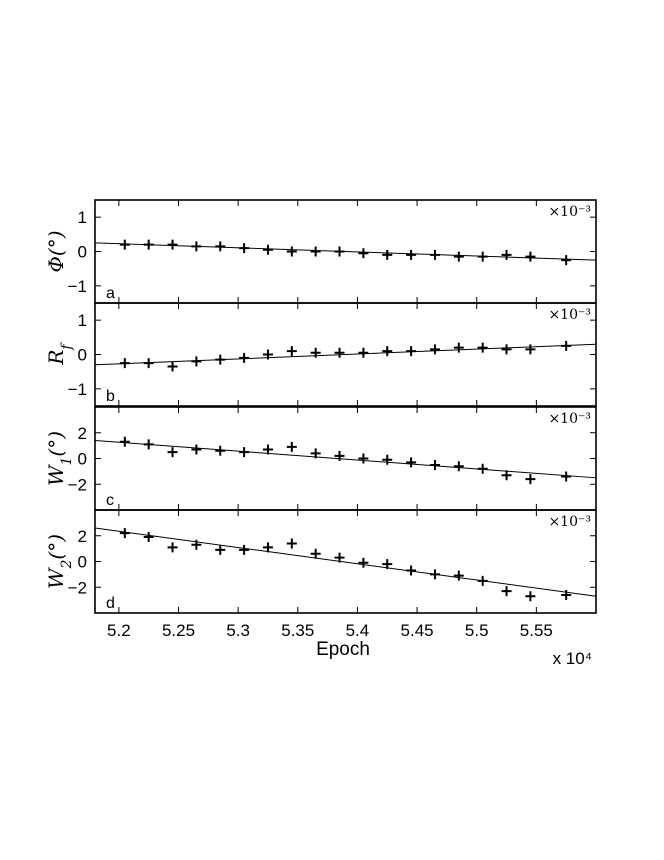  What do you see at coordinates (110, 396) in the screenshot?
I see `panel-letter: b` at bounding box center [110, 396].